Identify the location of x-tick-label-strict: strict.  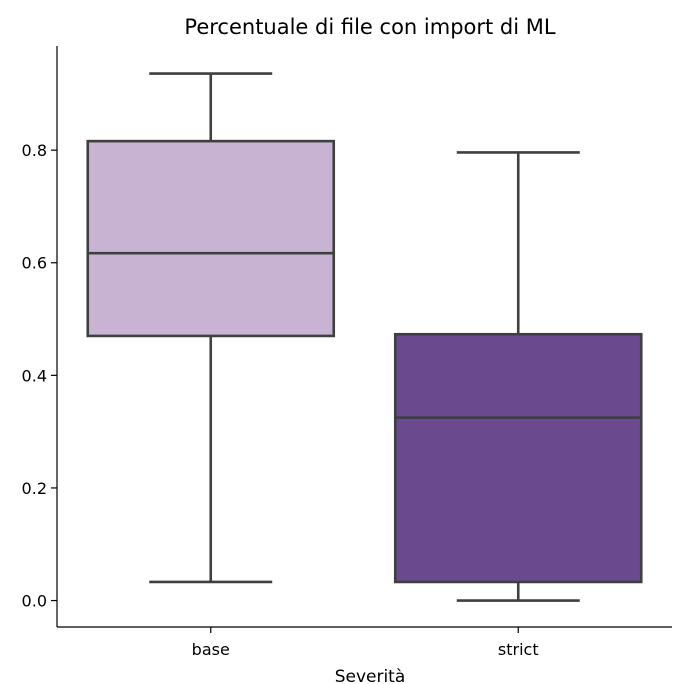
(518, 649).